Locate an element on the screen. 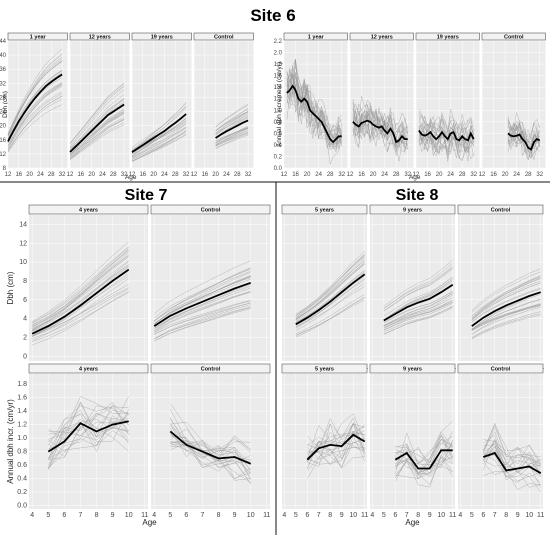 This screenshot has width=550, height=535. site-6-row-0-panel-19-years-xtick-3: 24 is located at coordinates (164, 175).